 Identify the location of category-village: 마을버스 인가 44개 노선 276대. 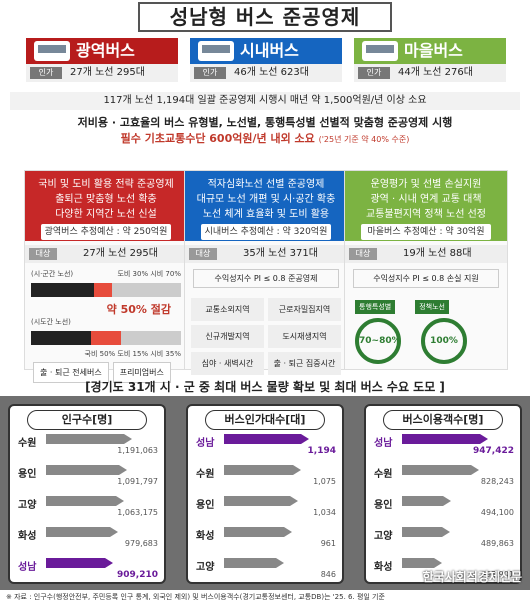
(430, 60).